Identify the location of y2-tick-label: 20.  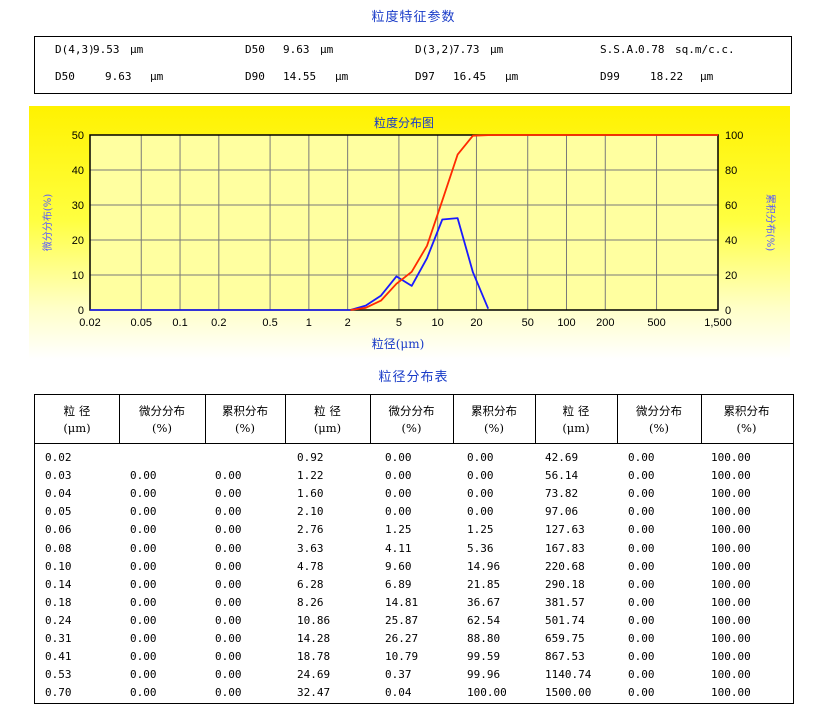
(731, 276).